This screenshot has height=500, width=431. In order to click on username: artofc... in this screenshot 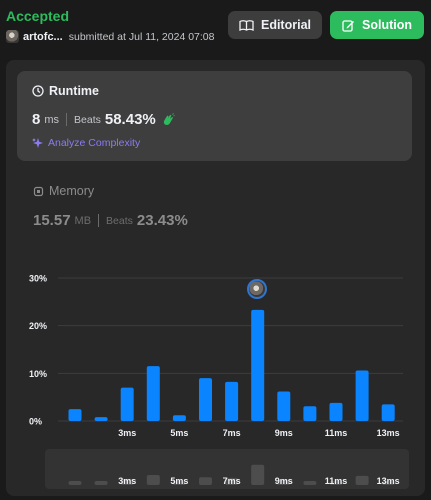, I will do `click(43, 36)`.